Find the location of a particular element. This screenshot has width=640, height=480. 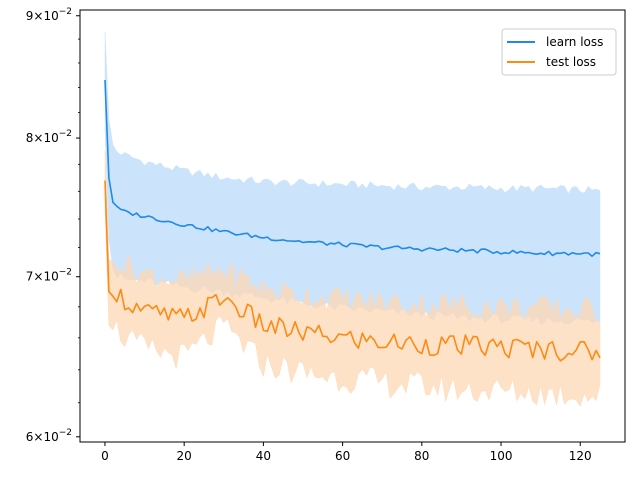

legend: learn loss test loss is located at coordinates (559, 52).